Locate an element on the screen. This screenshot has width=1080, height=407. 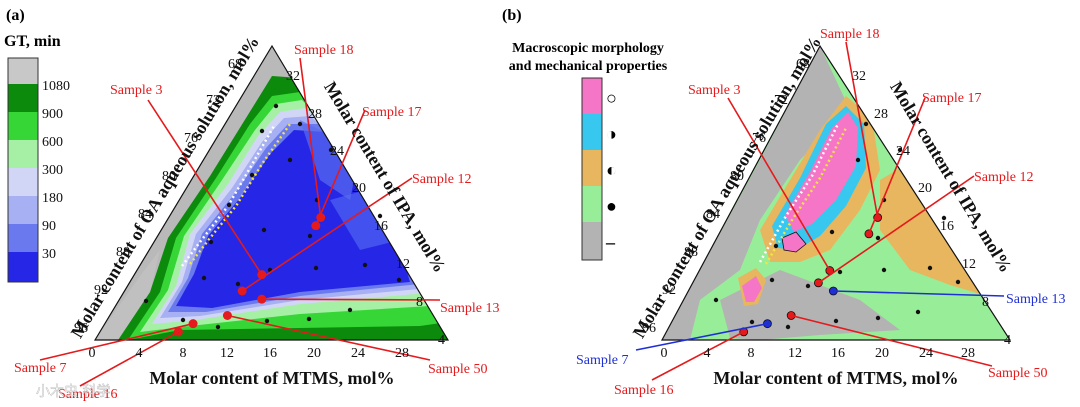
label-sample-7-b: Sample 7 is located at coordinates (602, 360).